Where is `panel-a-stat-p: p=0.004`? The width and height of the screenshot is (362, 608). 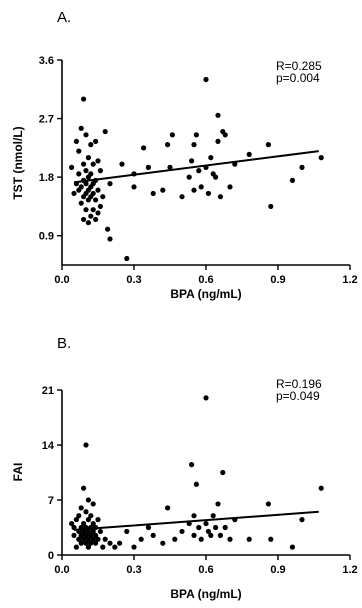 panel-a-stat-p: p=0.004 is located at coordinates (298, 78).